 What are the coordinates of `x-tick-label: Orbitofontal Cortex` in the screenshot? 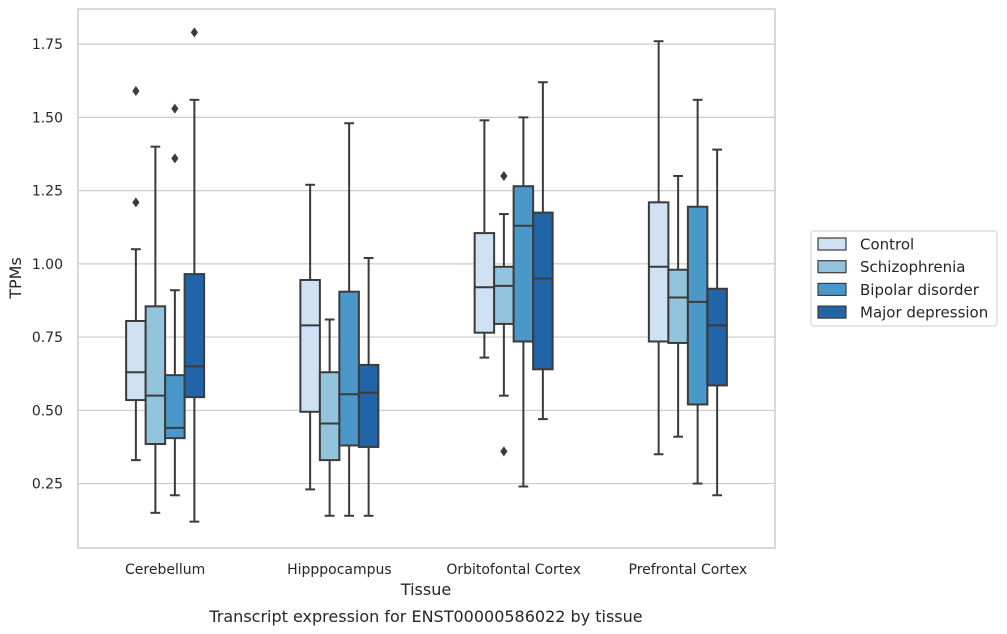 It's located at (513, 570).